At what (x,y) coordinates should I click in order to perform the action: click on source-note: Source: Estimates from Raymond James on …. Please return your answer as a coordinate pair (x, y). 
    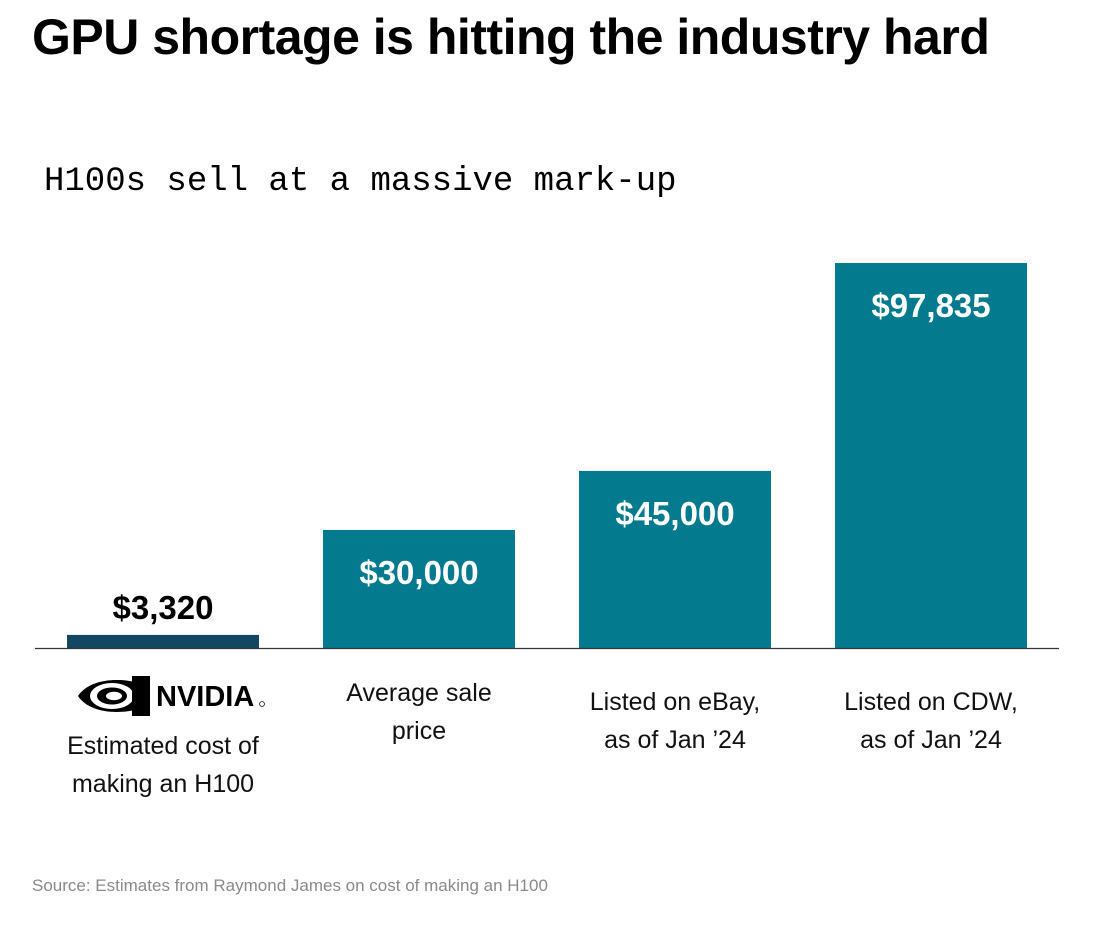
    Looking at the image, I should click on (290, 885).